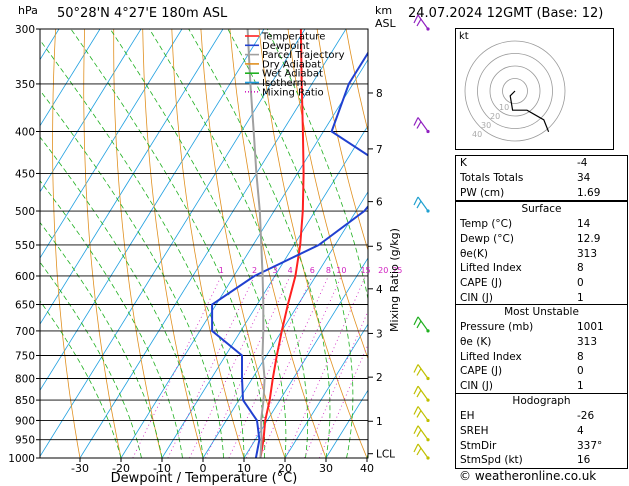 This screenshot has width=629, height=486. What do you see at coordinates (162, 468) in the screenshot?
I see `temperature-tick-label: -10` at bounding box center [162, 468].